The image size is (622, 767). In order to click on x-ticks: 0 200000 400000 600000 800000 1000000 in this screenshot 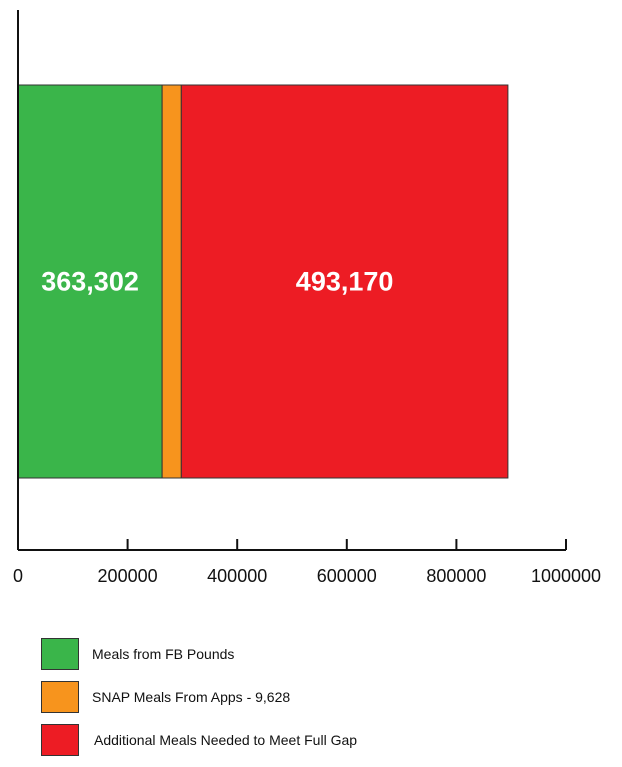, I will do `click(307, 562)`.